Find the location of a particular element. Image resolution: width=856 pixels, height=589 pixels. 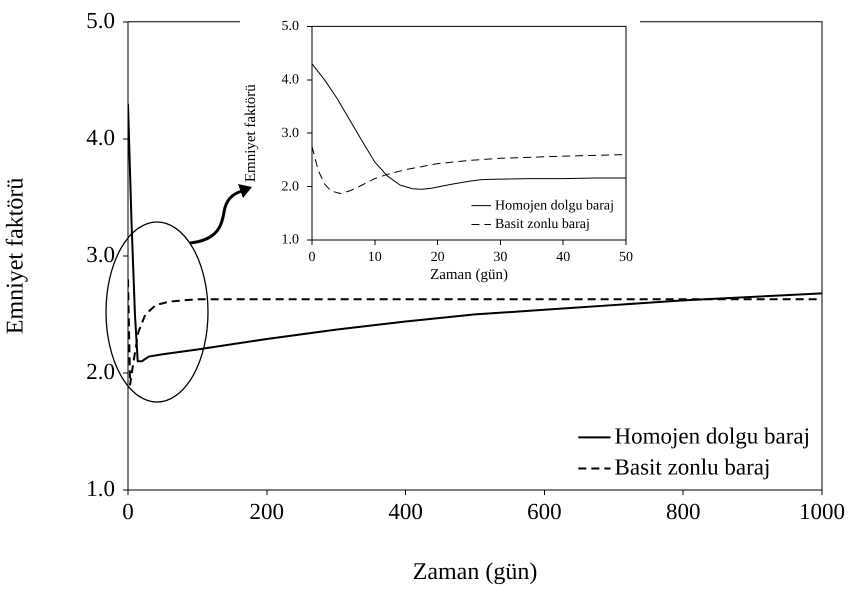

x-tick-label: 800 is located at coordinates (683, 511).